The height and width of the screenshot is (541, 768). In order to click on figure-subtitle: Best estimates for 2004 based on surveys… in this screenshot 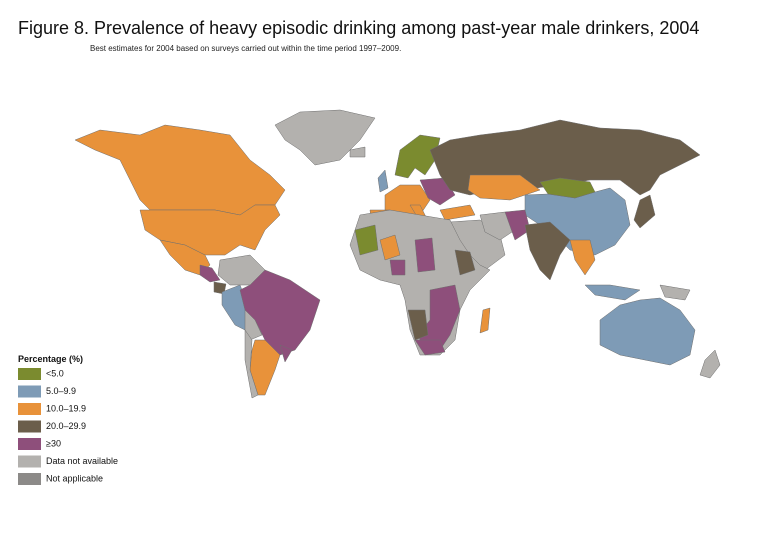, I will do `click(245, 48)`.